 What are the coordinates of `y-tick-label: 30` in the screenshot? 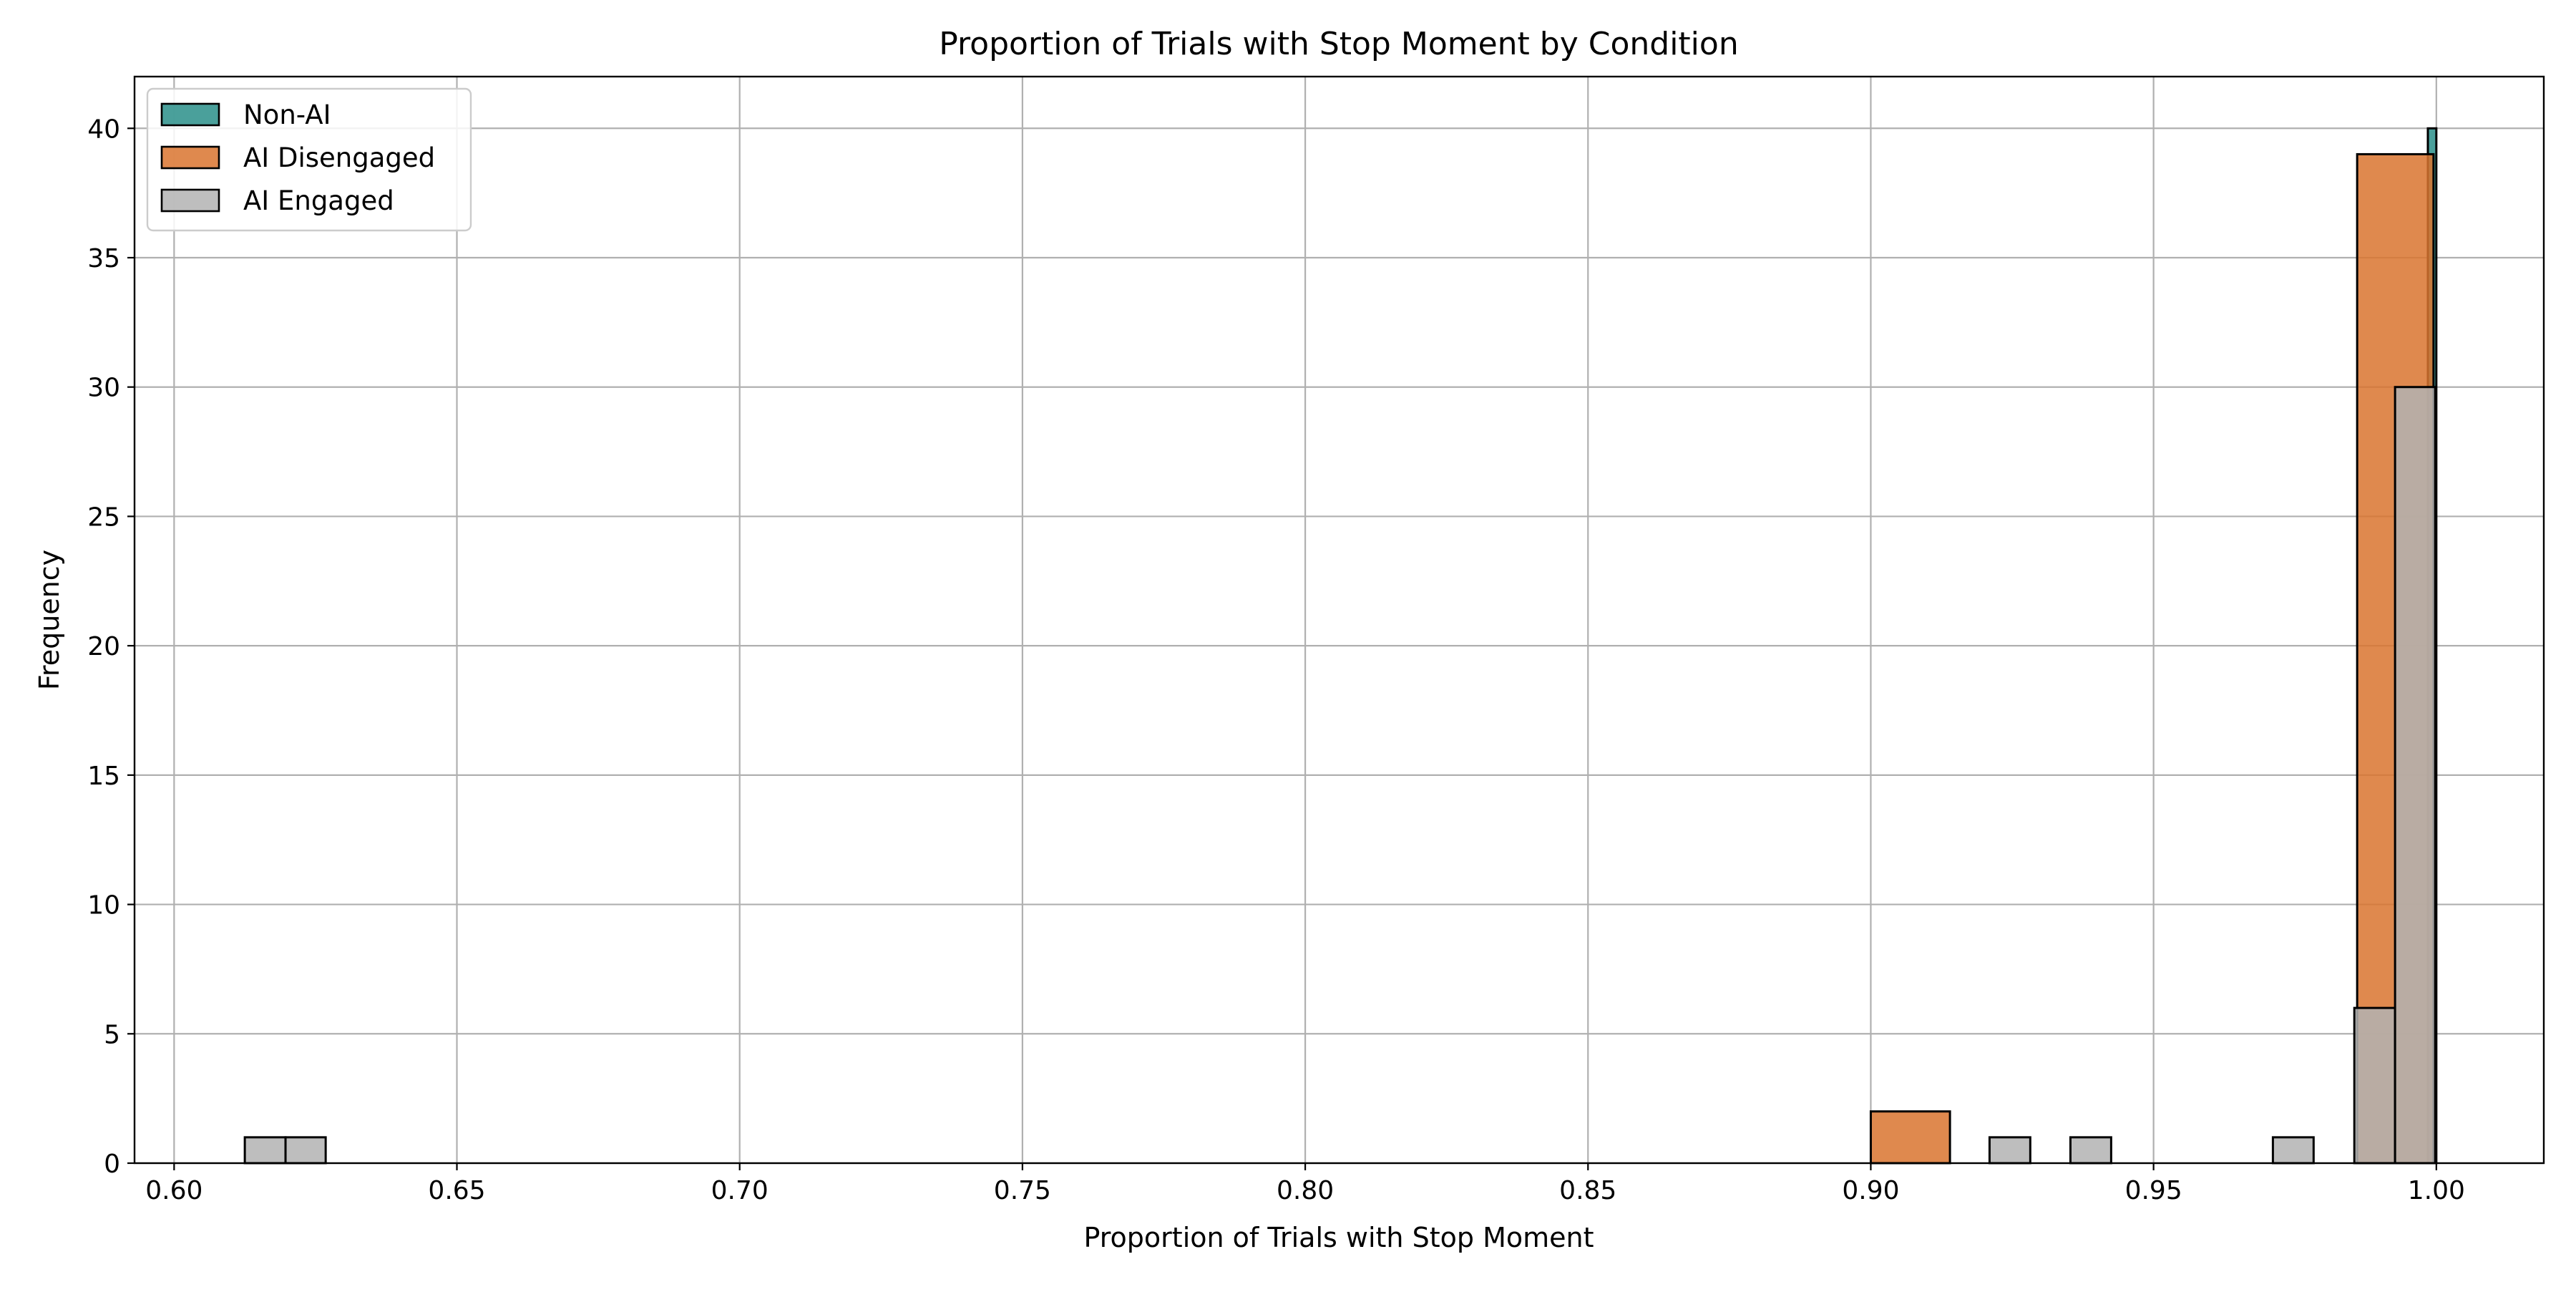 It's located at (103, 388).